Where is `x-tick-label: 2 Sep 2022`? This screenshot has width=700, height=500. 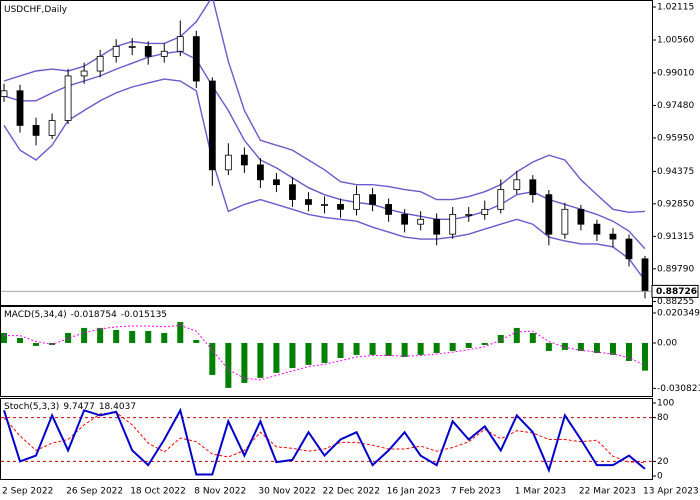 x-tick-label: 2 Sep 2022 is located at coordinates (27, 492).